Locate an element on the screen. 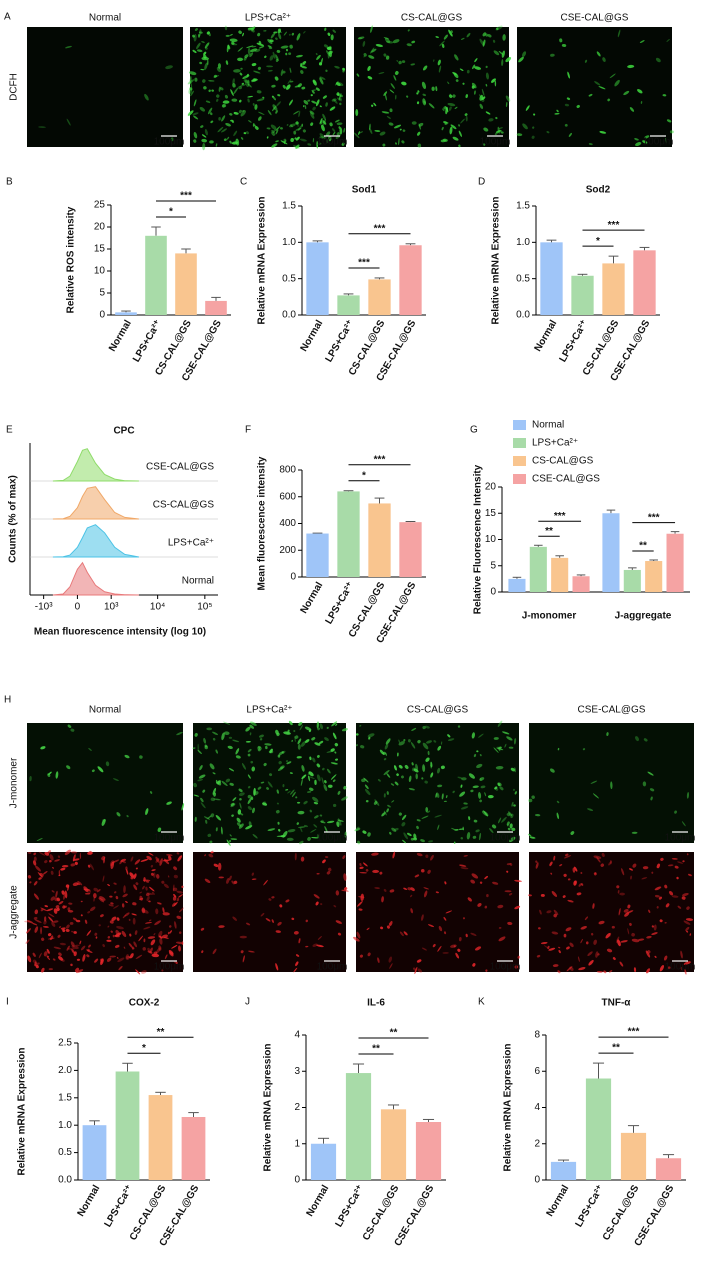 Image resolution: width=706 pixels, height=1285 pixels. y-tick-label: 0 is located at coordinates (102, 315).